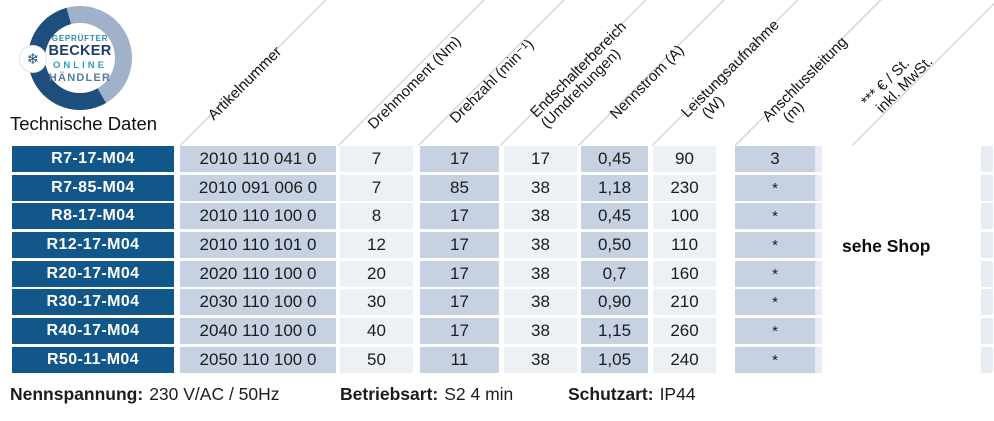 This screenshot has height=421, width=994. I want to click on spec-value: IP44, so click(677, 394).